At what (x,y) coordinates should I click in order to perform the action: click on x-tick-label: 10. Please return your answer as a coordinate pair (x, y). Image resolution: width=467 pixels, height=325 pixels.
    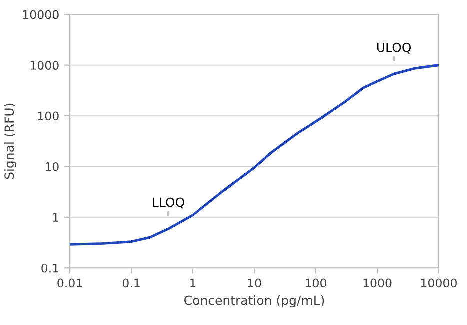
    Looking at the image, I should click on (255, 283).